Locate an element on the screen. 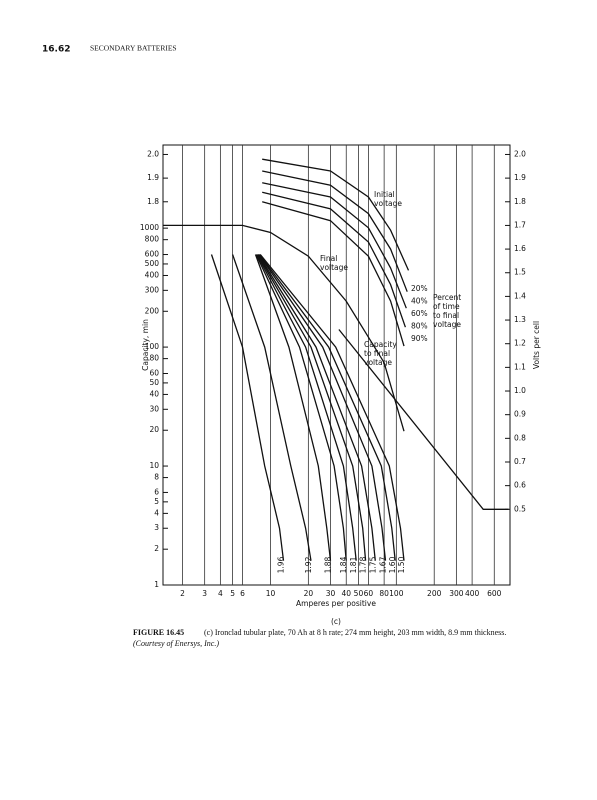 The image size is (597, 800). curve-label: 1.50 is located at coordinates (401, 564).